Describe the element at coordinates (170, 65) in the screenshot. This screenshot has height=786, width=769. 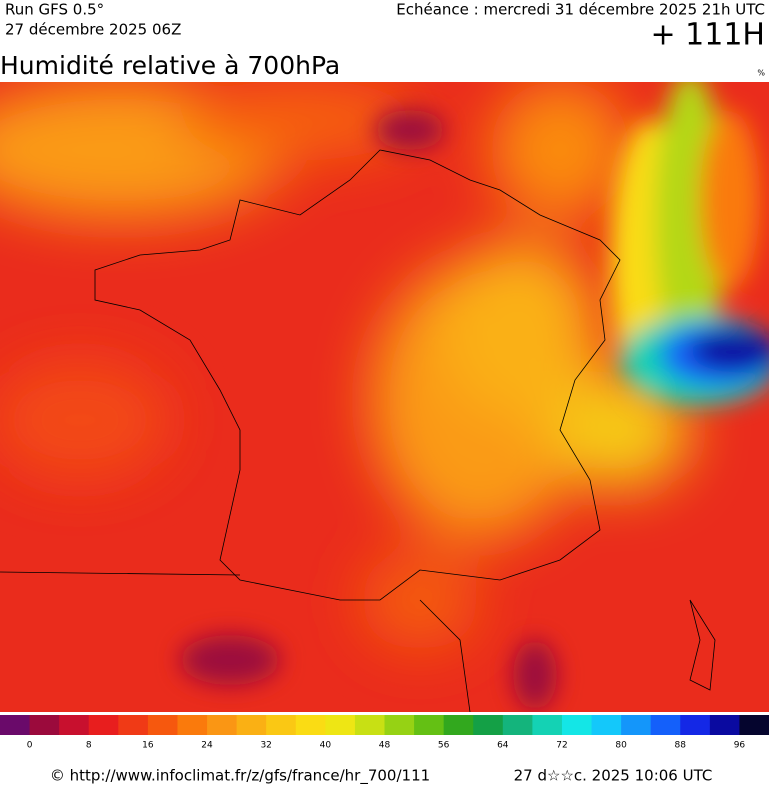
I see `map-title: Humidité relative à 700hPa` at that location.